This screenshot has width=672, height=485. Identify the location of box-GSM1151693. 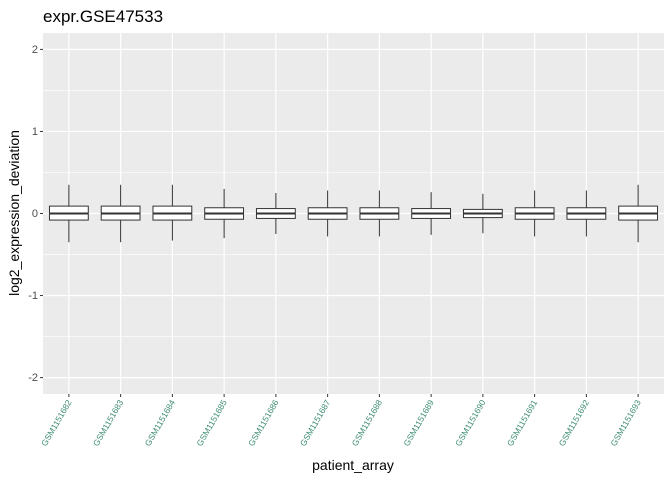
(638, 213).